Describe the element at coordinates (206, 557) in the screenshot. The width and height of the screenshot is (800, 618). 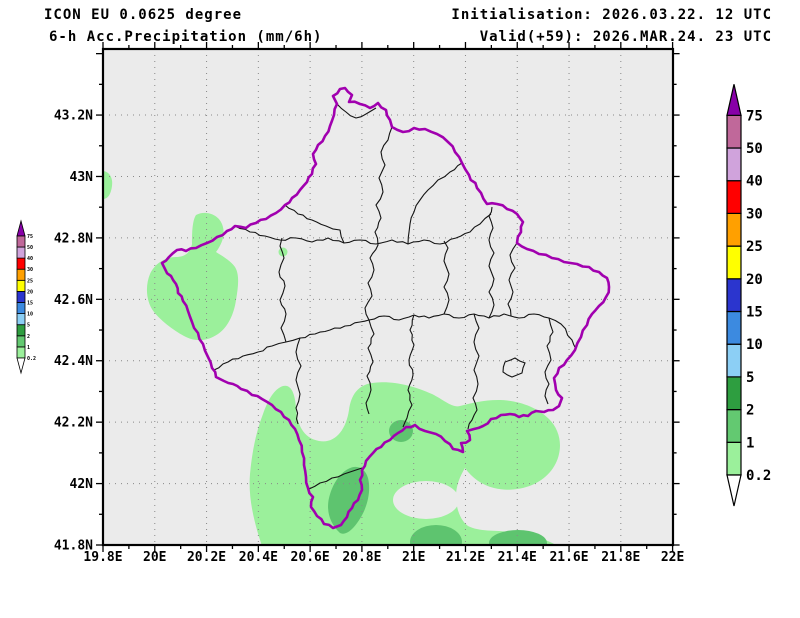
I see `x-tick-label: 20.2E` at that location.